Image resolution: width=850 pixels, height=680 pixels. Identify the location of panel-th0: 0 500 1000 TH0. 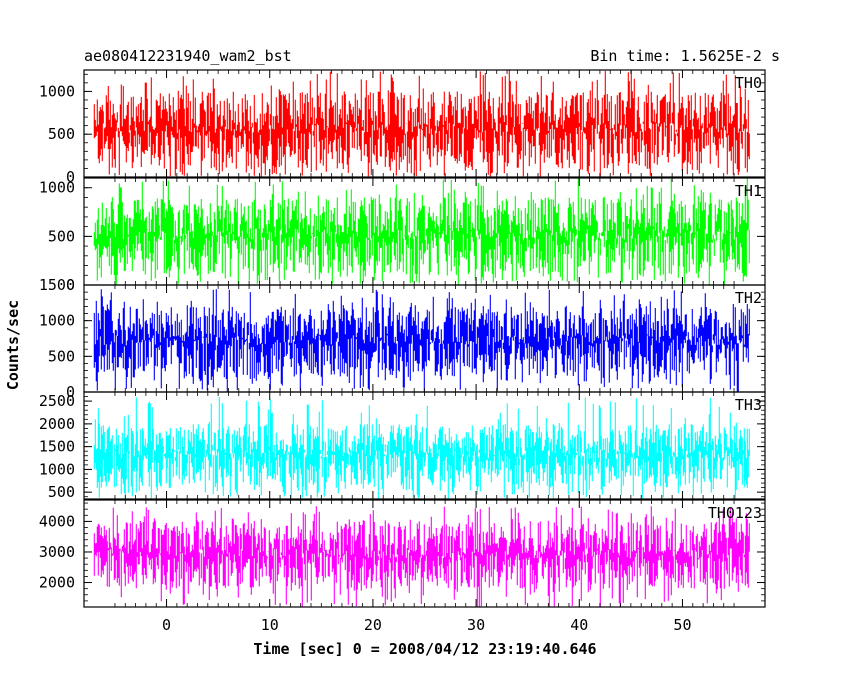
(402, 127).